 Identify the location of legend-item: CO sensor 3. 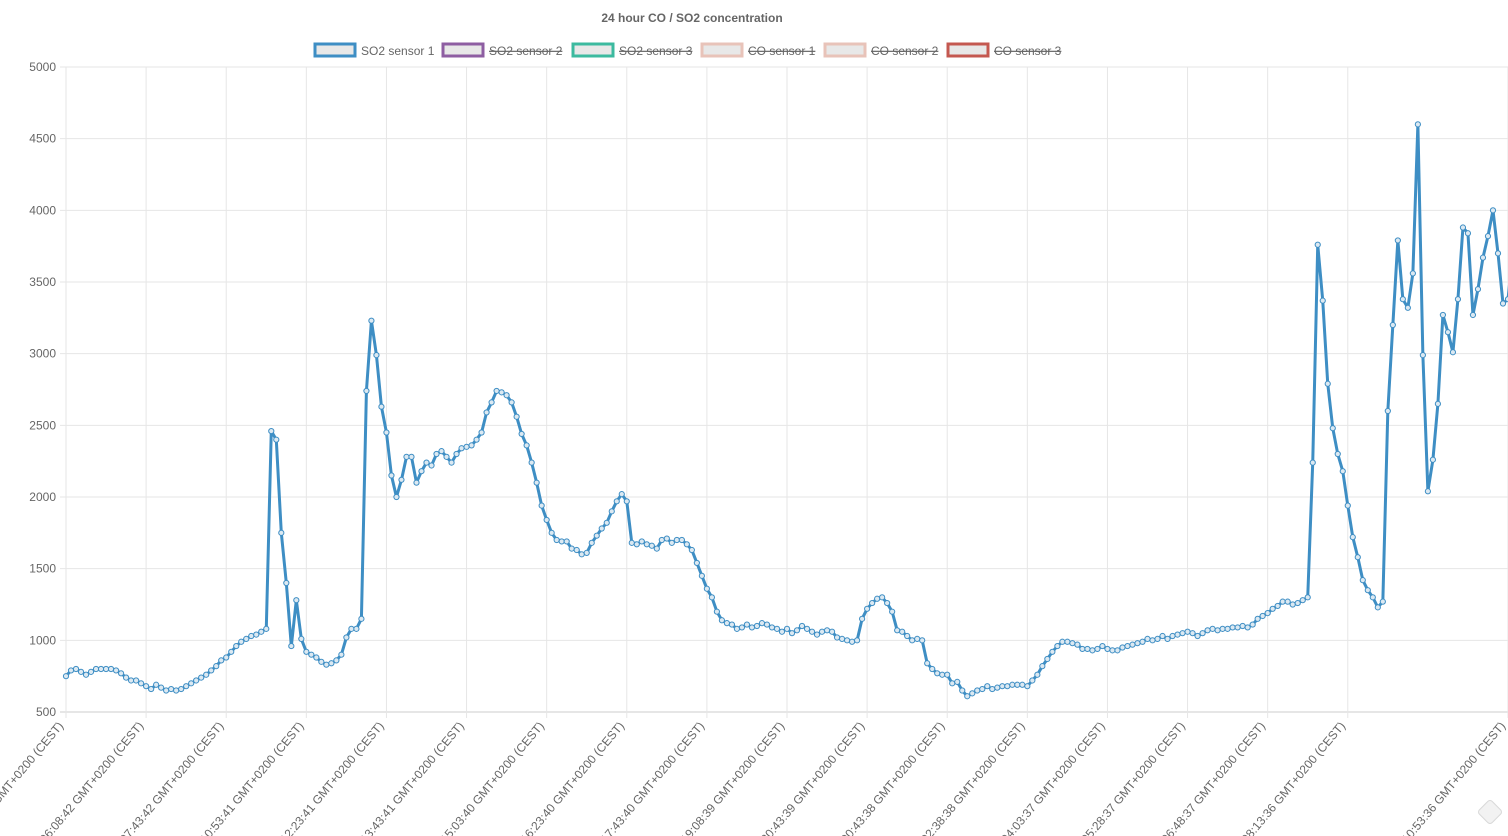
(1004, 50).